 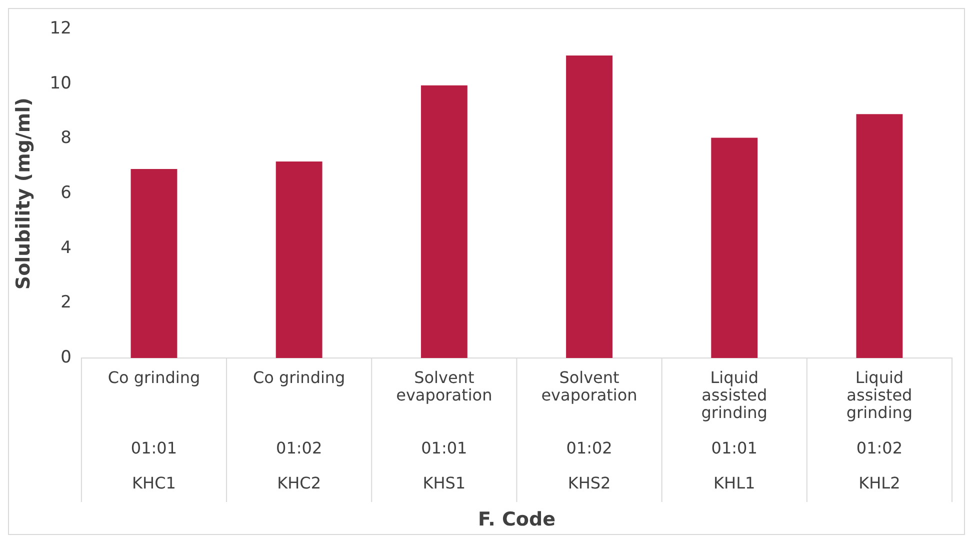 What do you see at coordinates (444, 430) in the screenshot?
I see `category-label: Solvent evaporation 01:01 KHS1` at bounding box center [444, 430].